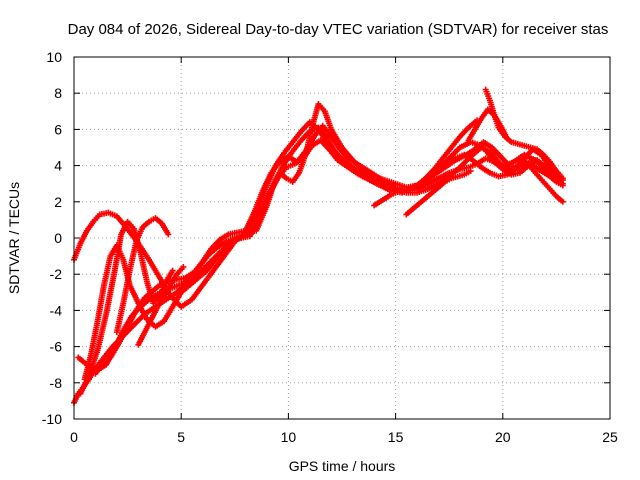 The height and width of the screenshot is (480, 640). What do you see at coordinates (342, 466) in the screenshot?
I see `x-axis-label: GPS time / hours` at bounding box center [342, 466].